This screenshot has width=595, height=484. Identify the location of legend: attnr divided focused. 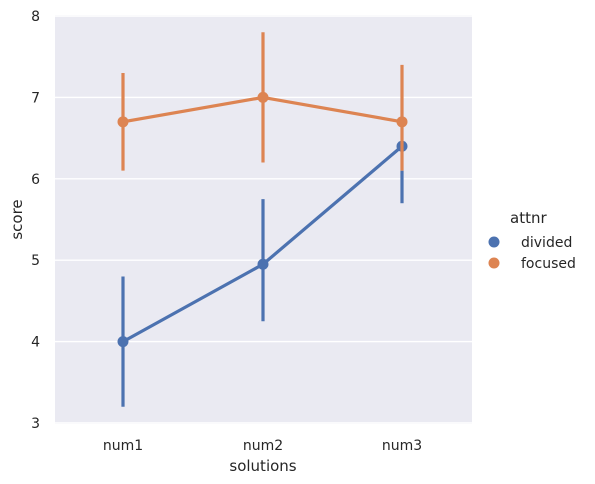
(532, 240).